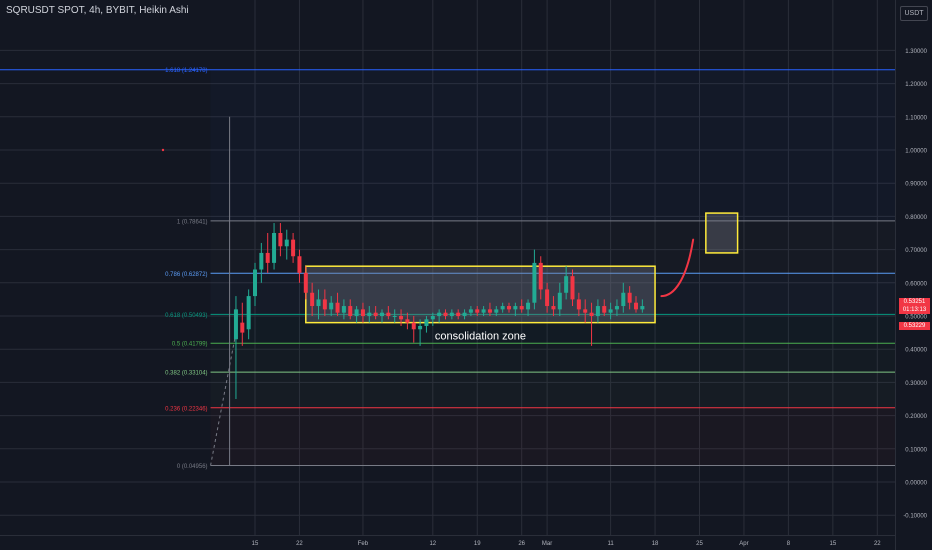  Describe the element at coordinates (916, 284) in the screenshot. I see `y-tick-label: 0.60000` at that location.